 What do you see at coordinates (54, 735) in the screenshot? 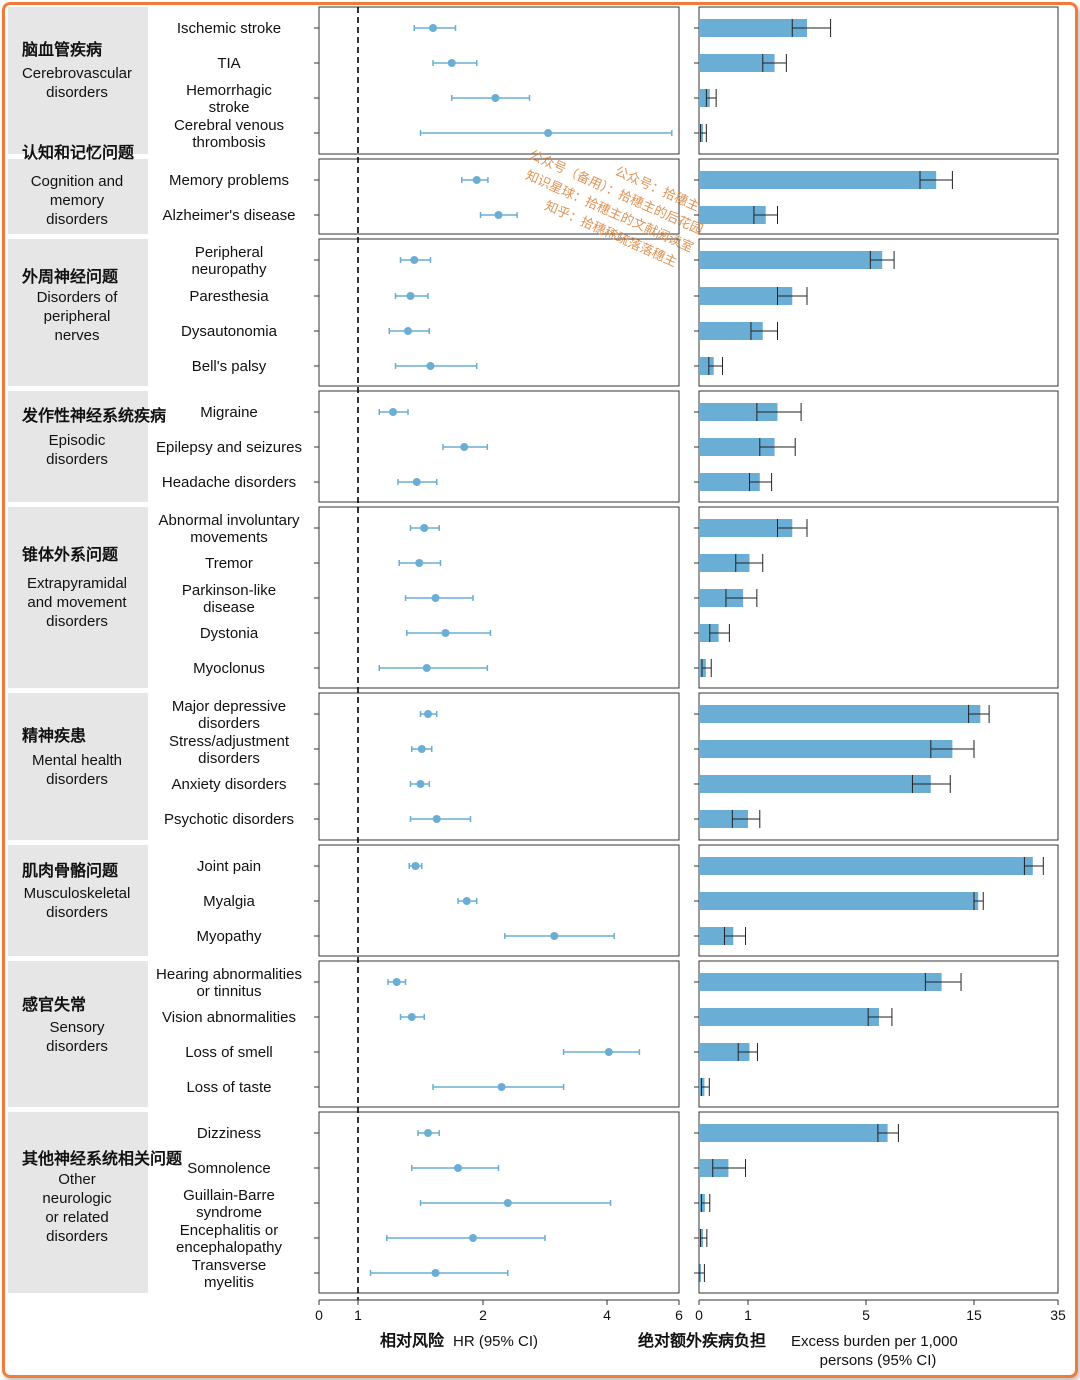
I see `group-title-zh: 精神疾患` at bounding box center [54, 735].